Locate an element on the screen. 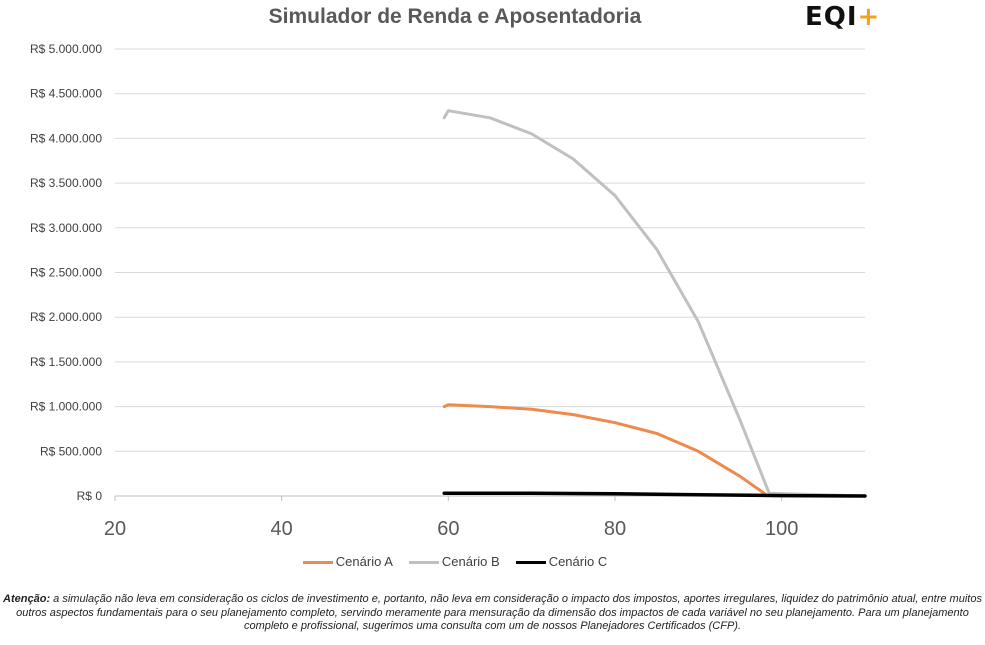 The image size is (985, 645). legend-item-2: Cenário B is located at coordinates (454, 562).